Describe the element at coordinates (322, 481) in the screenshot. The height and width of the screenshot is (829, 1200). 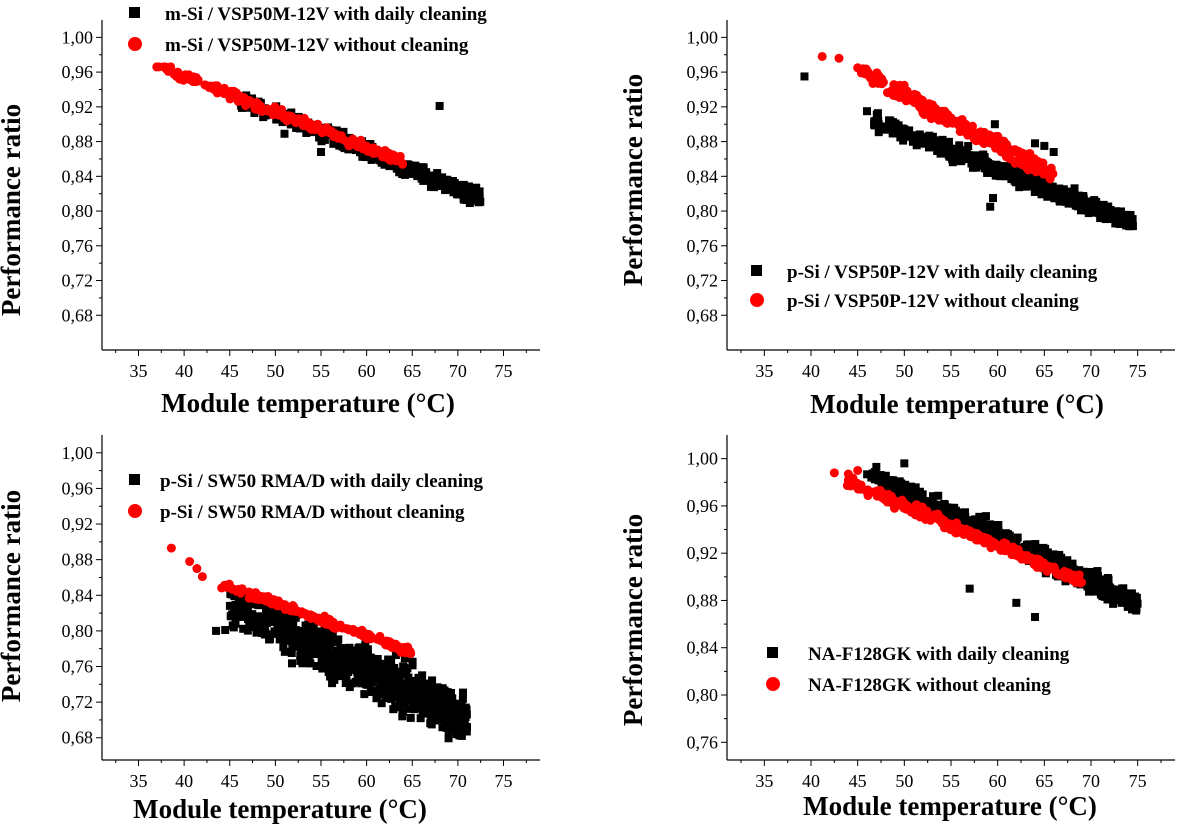
I see `legend-label-daily-cleaning: p-Si / SW50 RMA/D with daily cleaning` at that location.